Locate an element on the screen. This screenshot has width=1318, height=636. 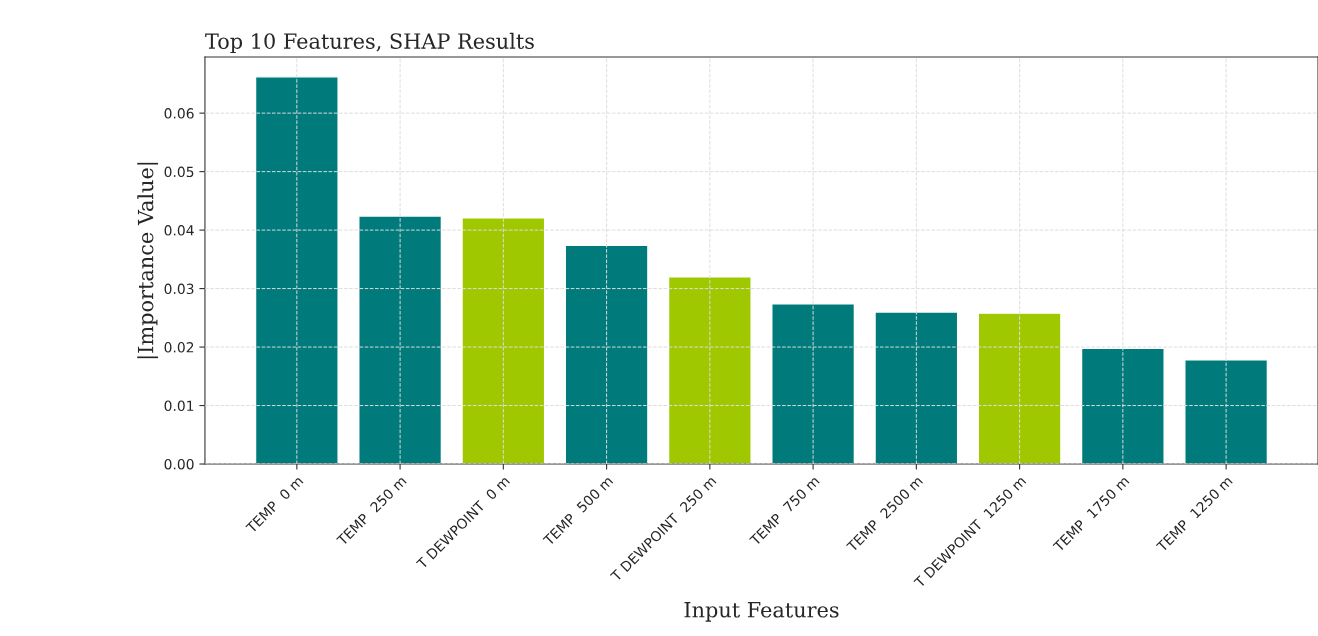
y-tick-label: 0.02 is located at coordinates (179, 347).